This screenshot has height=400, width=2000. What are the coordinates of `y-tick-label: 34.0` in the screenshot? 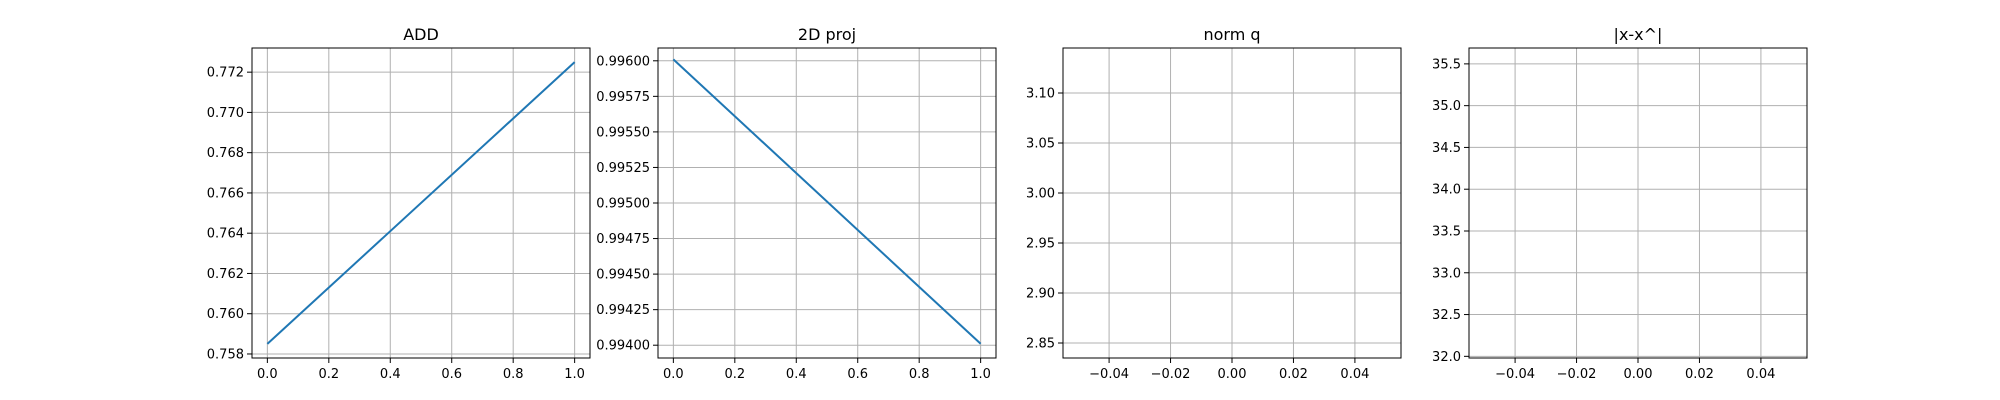 It's located at (1446, 190).